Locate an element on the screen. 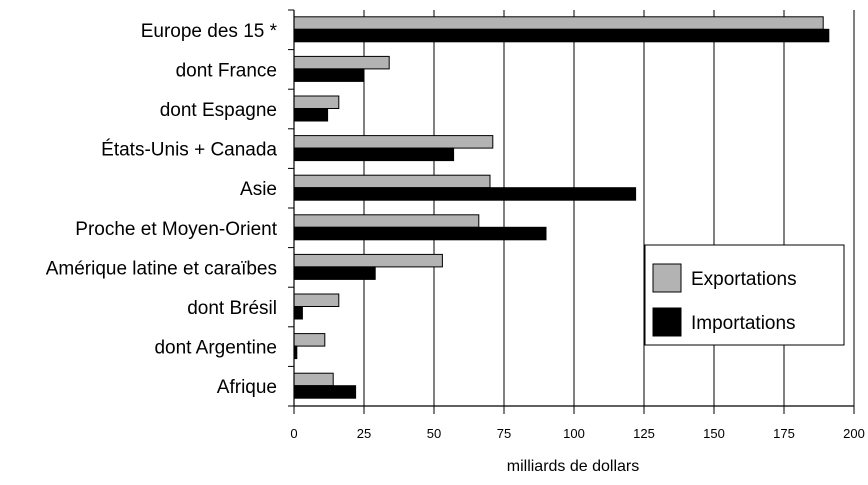 This screenshot has height=485, width=868. category-label: dont France is located at coordinates (226, 70).